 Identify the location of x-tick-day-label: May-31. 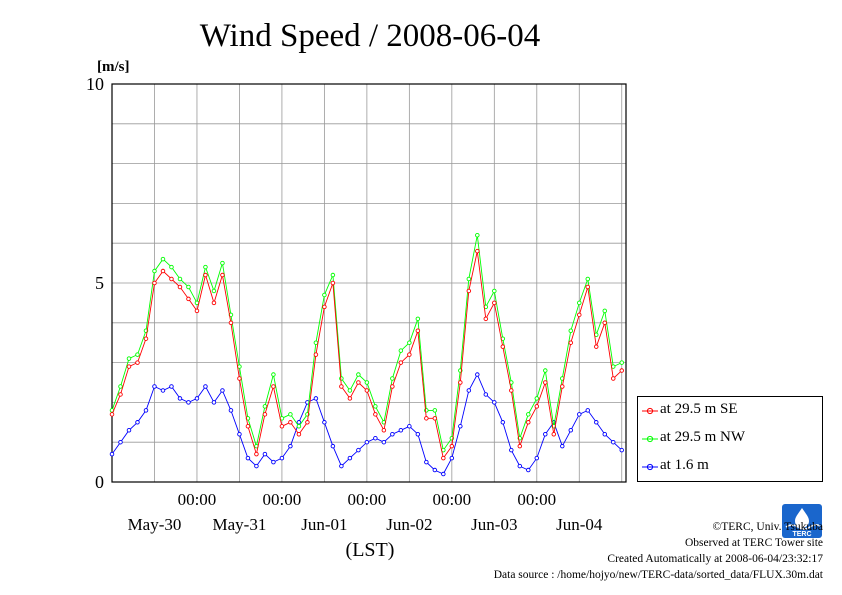
(240, 524).